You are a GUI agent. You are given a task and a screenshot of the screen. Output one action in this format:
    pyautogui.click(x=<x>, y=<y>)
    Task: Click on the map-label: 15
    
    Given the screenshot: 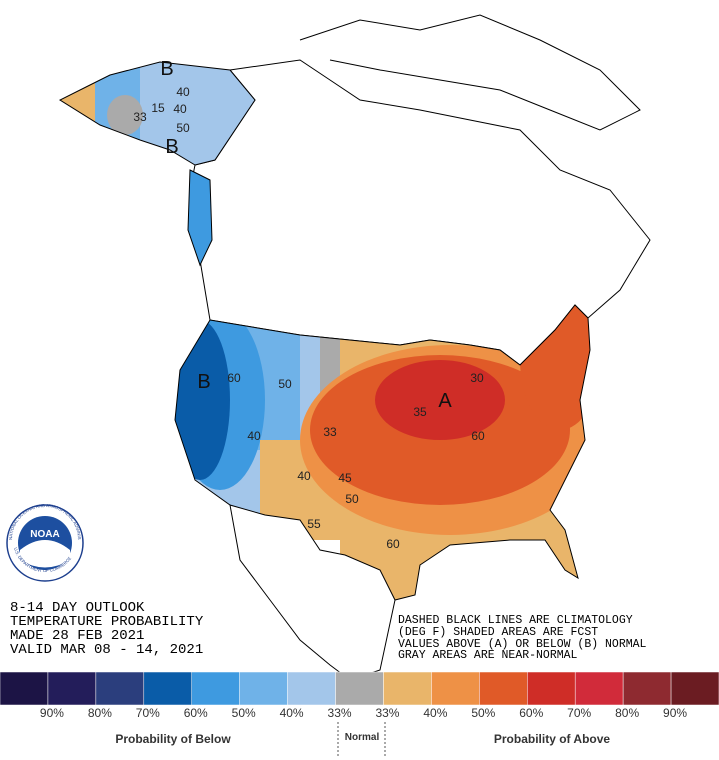 What is the action you would take?
    pyautogui.click(x=158, y=108)
    